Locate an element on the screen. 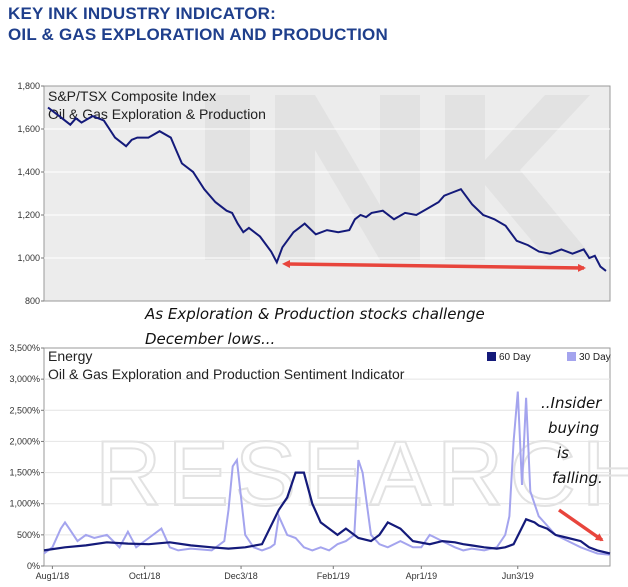  legend: 60 Day 30 Day is located at coordinates (549, 357).